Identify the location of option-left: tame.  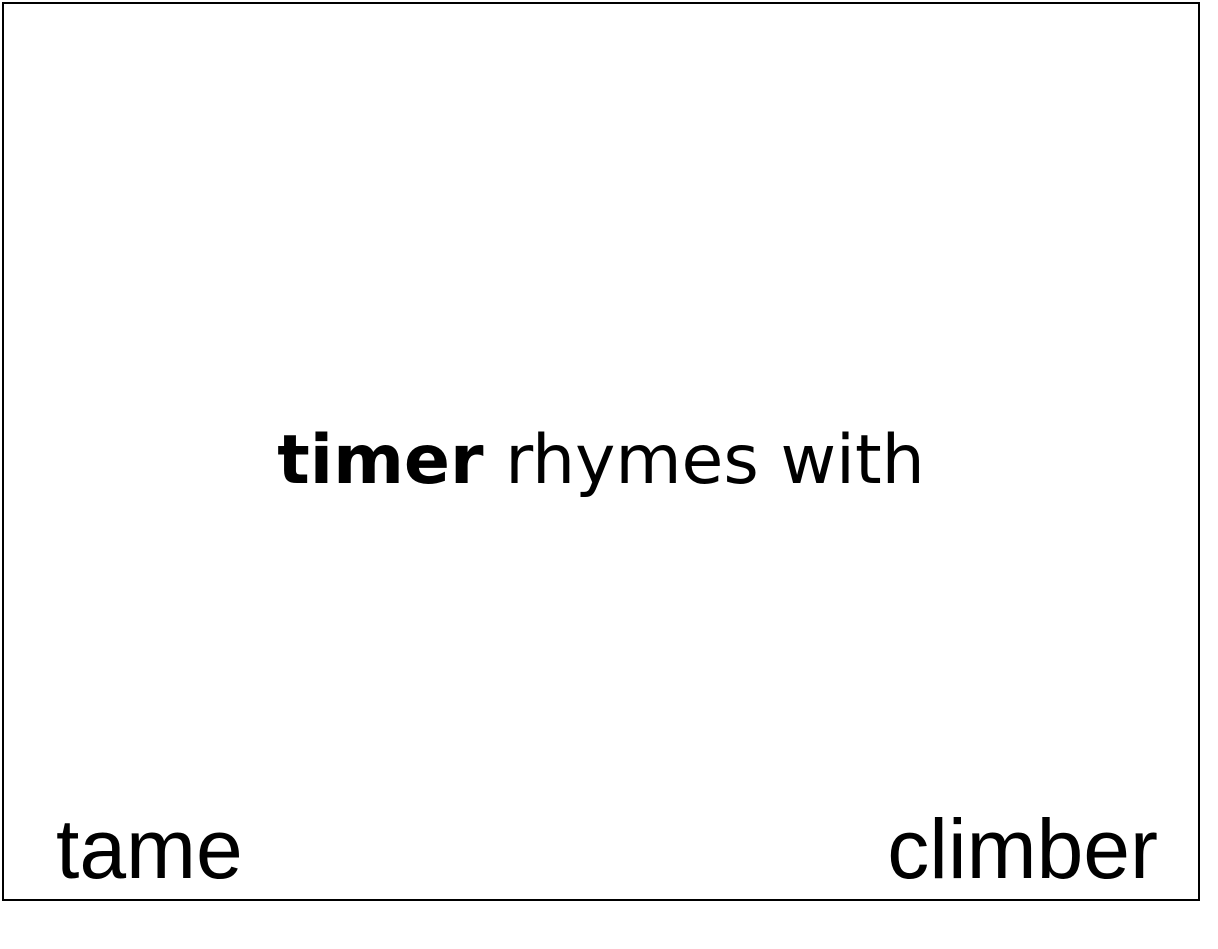
(149, 849).